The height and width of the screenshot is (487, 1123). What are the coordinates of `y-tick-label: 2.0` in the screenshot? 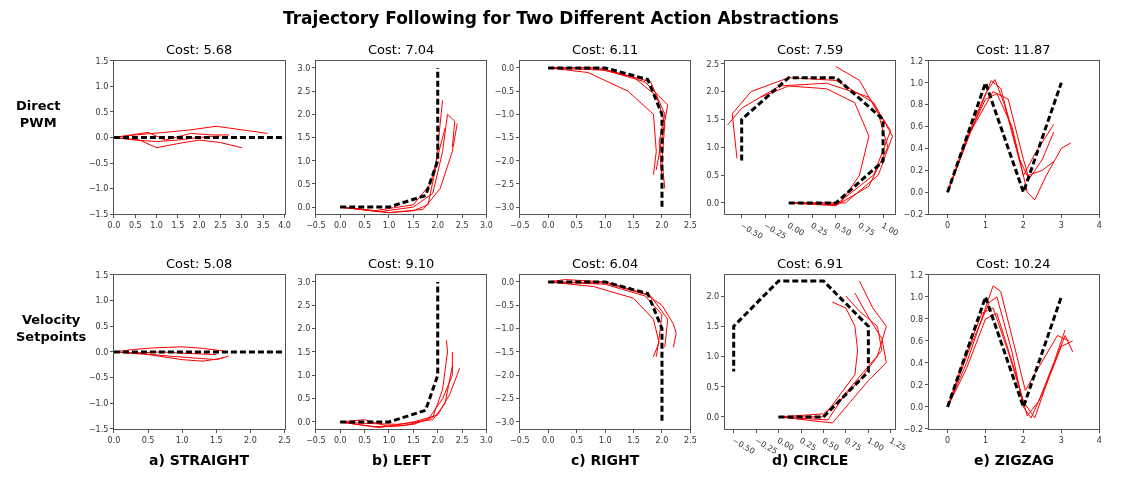 It's located at (304, 329).